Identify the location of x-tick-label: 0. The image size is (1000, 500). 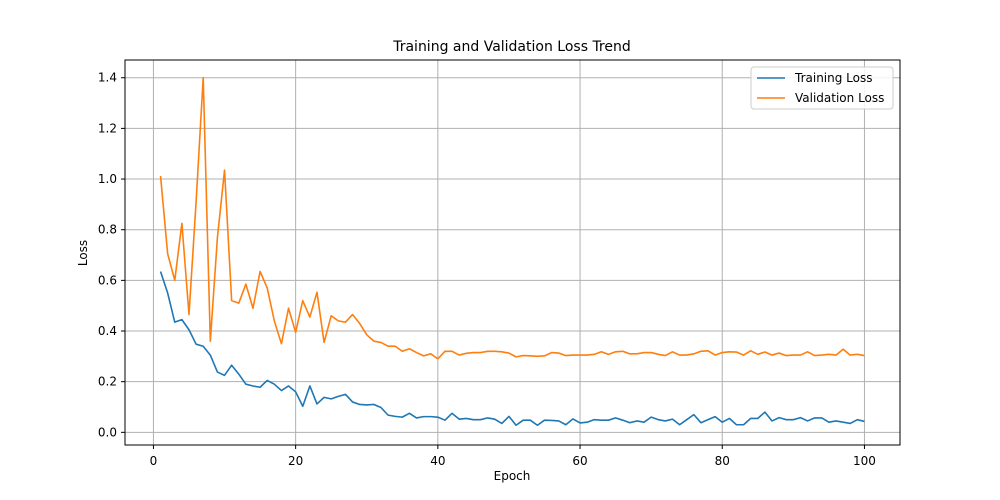
(154, 461).